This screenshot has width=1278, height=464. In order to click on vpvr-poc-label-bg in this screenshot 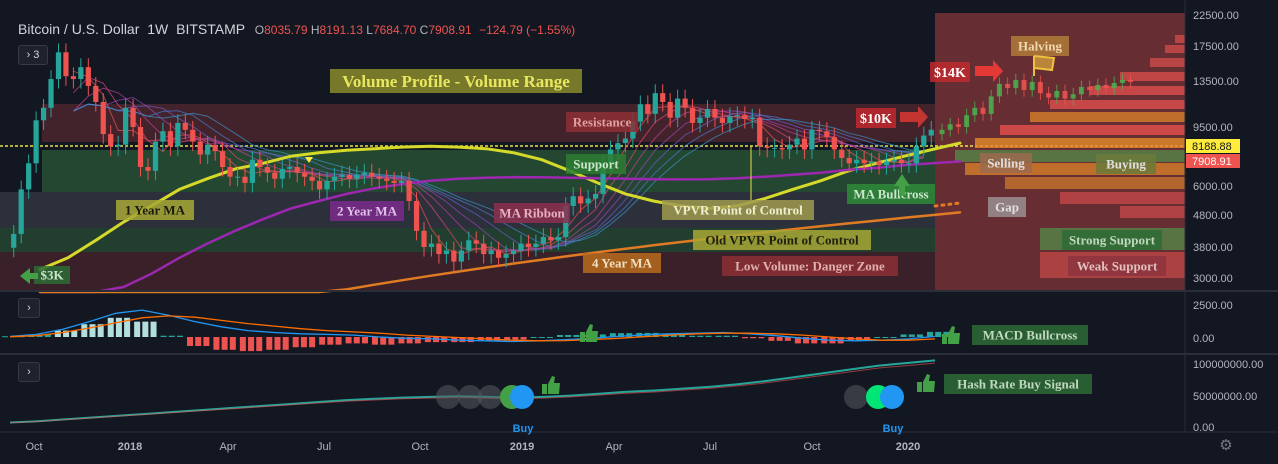, I will do `click(738, 210)`.